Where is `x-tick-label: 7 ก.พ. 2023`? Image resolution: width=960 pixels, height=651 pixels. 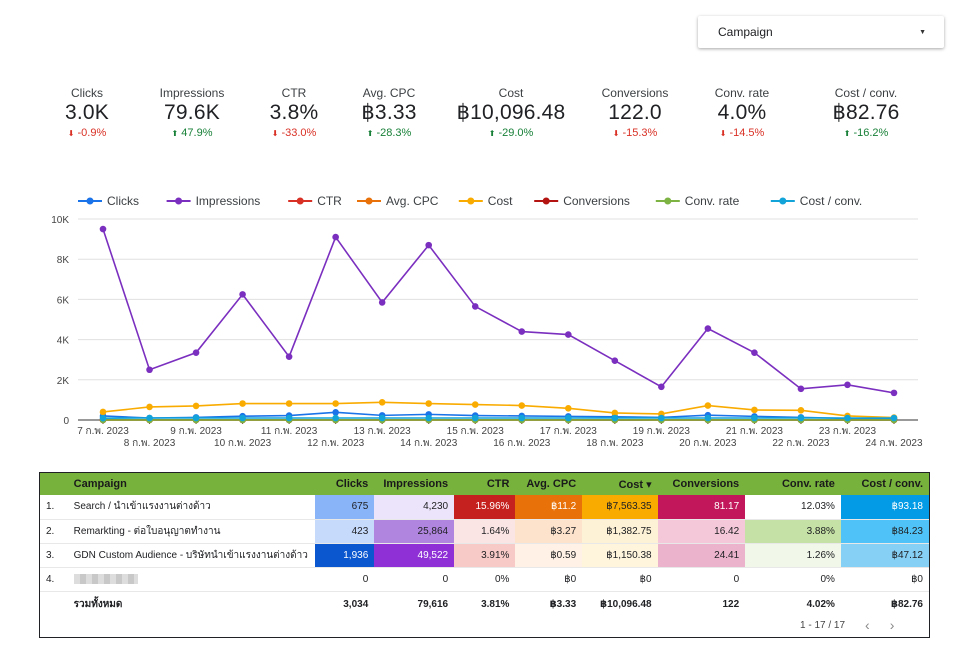 x-tick-label: 7 ก.พ. 2023 is located at coordinates (103, 431).